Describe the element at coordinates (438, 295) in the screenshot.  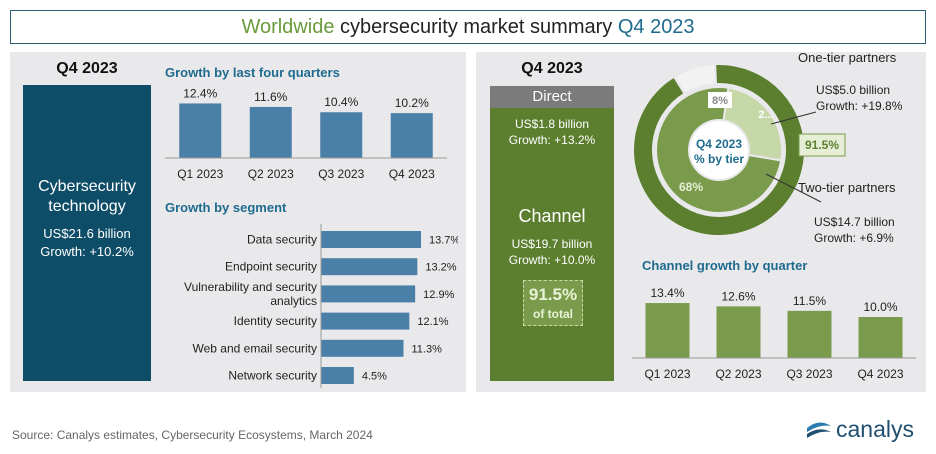
I see `segment-value-label: 12.9%` at that location.